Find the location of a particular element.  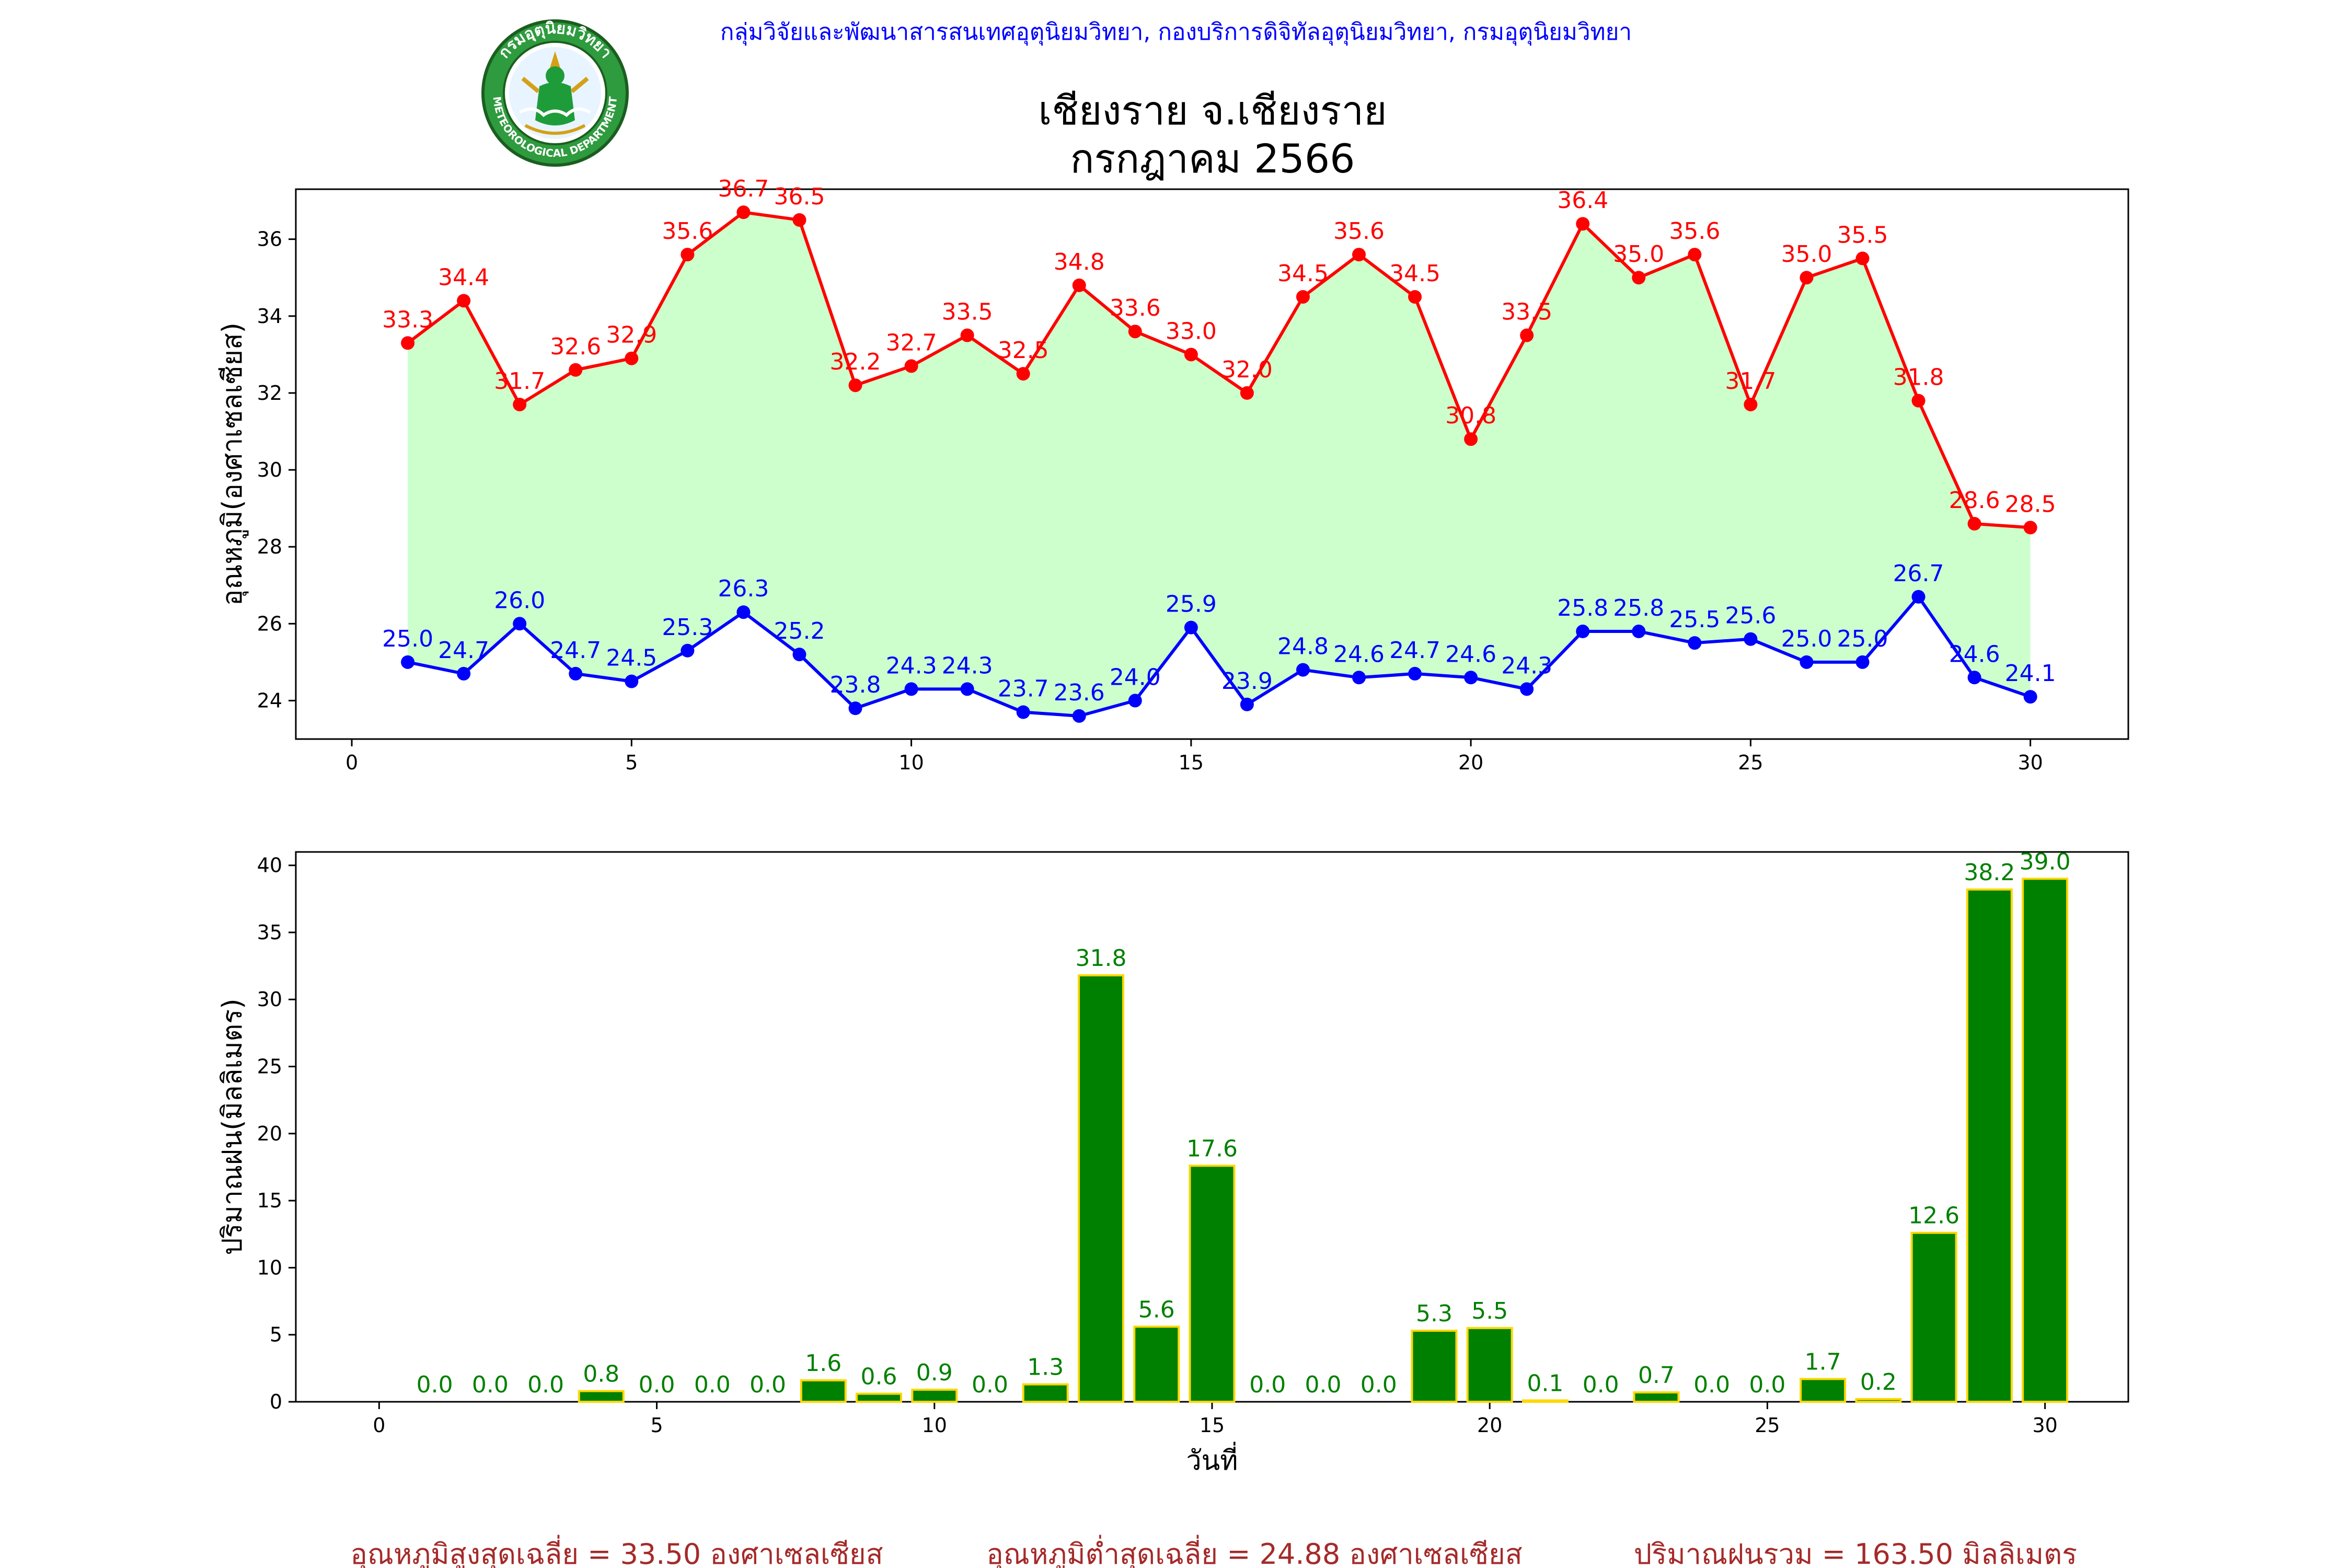

min-temp-data-label: 24.5 is located at coordinates (631, 658).